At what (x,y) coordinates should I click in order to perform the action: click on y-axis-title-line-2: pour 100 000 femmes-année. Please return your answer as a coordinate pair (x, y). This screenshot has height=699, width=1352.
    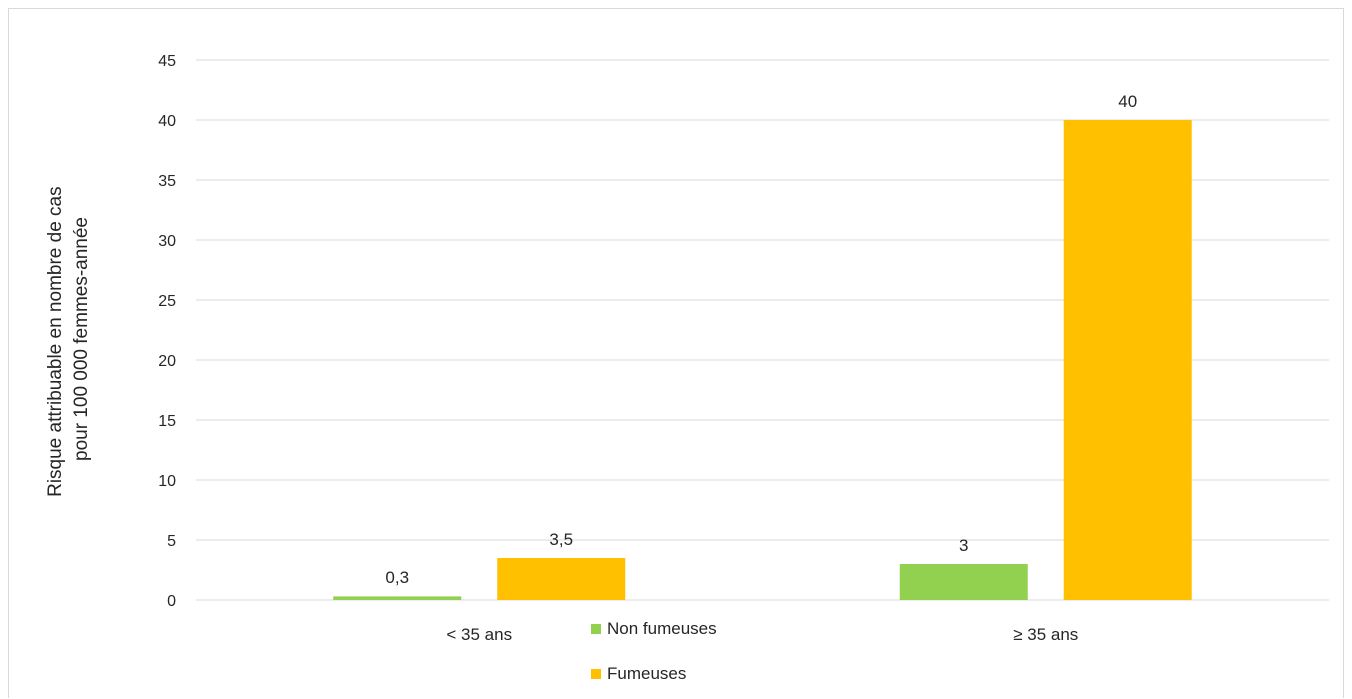
    Looking at the image, I should click on (81, 339).